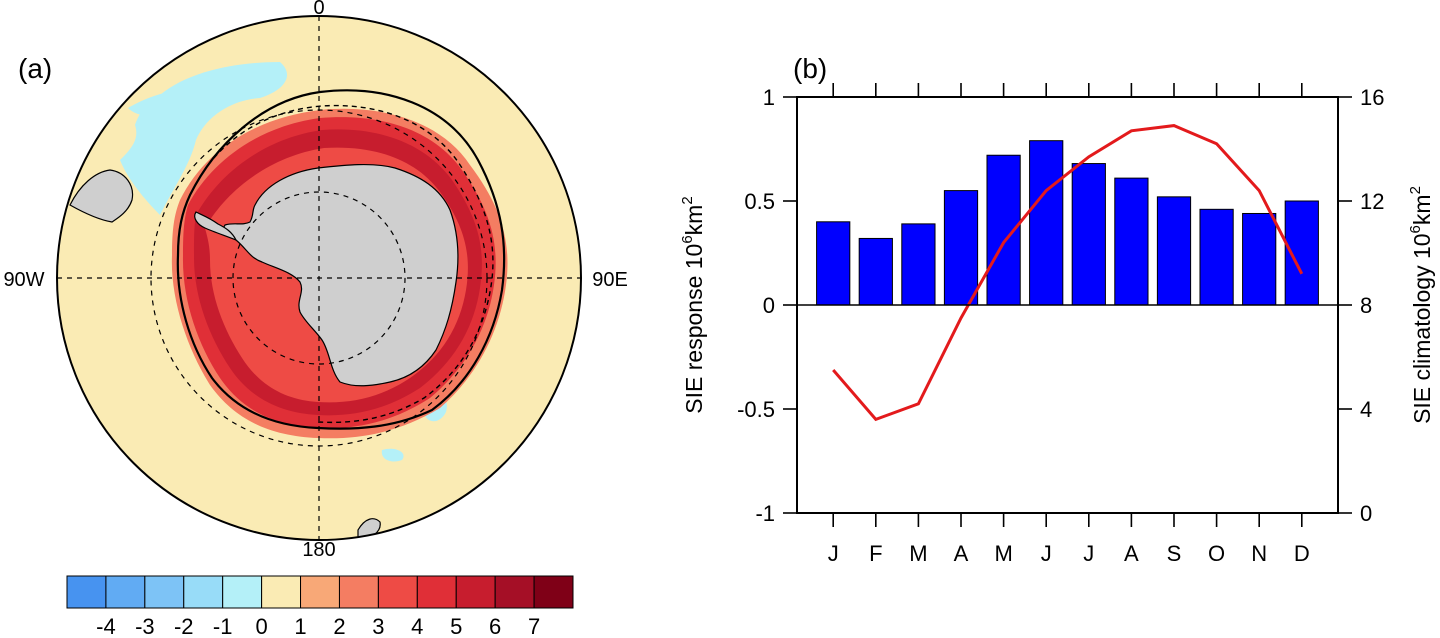 Image resolution: width=1440 pixels, height=638 pixels. What do you see at coordinates (223, 626) in the screenshot?
I see `colorbar-tick-label: -1` at bounding box center [223, 626].